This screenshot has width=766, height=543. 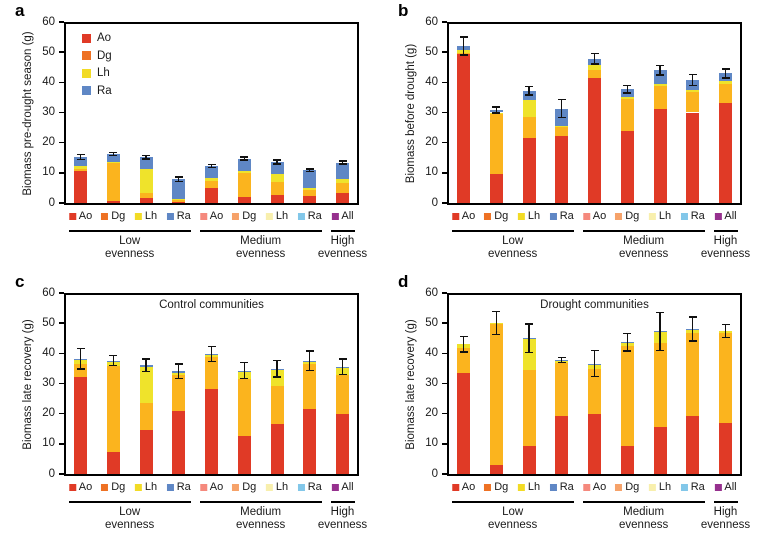 What do you see at coordinates (463, 216) in the screenshot?
I see `x-tick-ao-0: Ao` at bounding box center [463, 216].